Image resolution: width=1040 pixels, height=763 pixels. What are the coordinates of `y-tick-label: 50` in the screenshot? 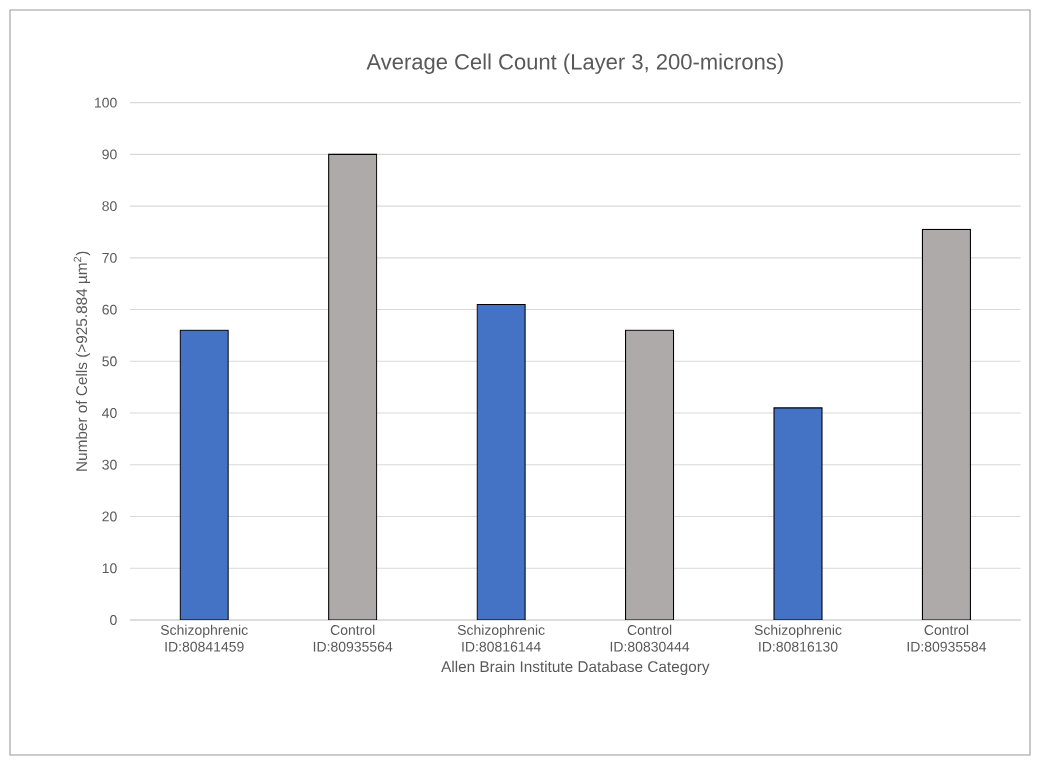 It's located at (109, 361).